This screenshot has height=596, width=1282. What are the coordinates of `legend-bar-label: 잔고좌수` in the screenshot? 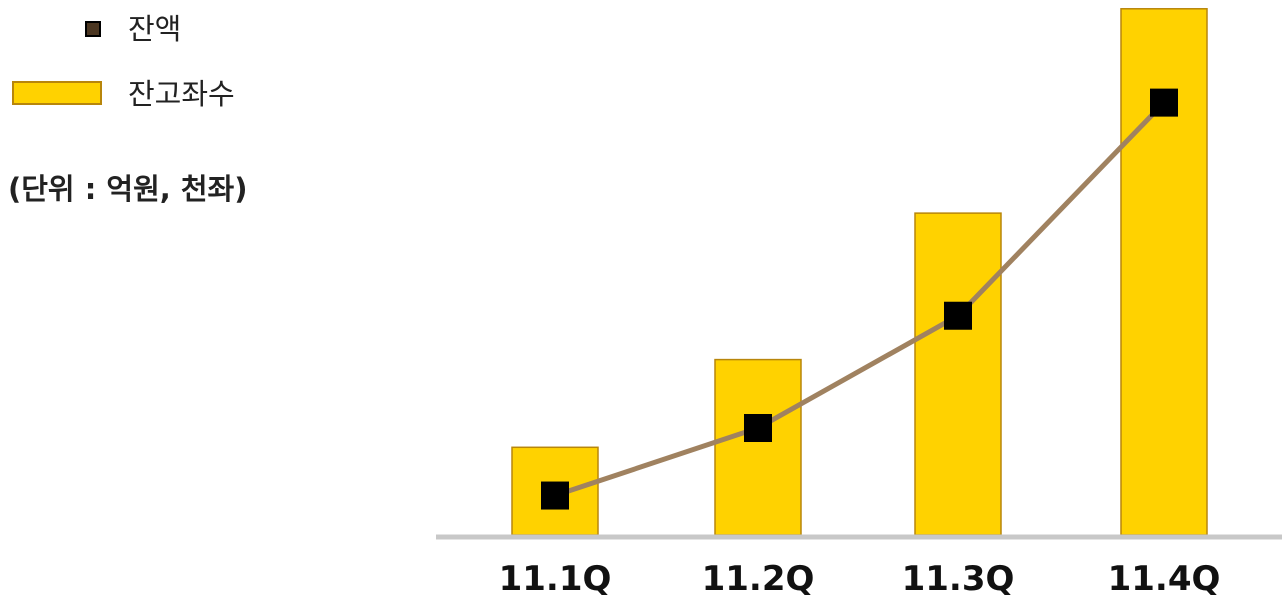 It's located at (181, 94).